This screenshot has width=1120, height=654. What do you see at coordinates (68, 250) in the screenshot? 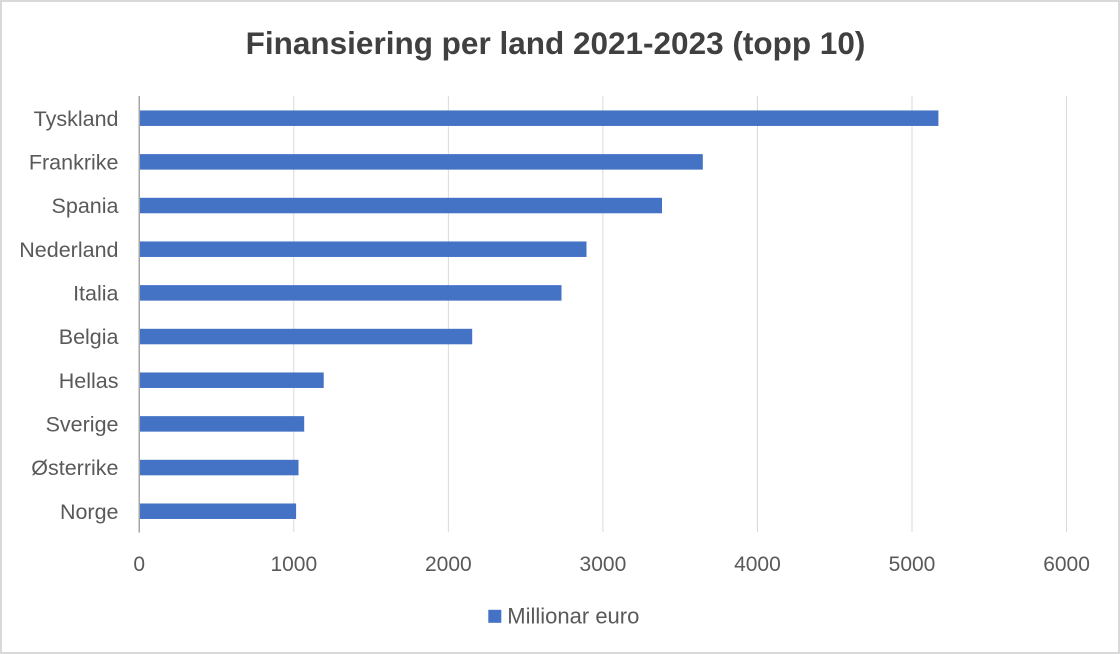
I see `svg-text: Nederland` at bounding box center [68, 250].